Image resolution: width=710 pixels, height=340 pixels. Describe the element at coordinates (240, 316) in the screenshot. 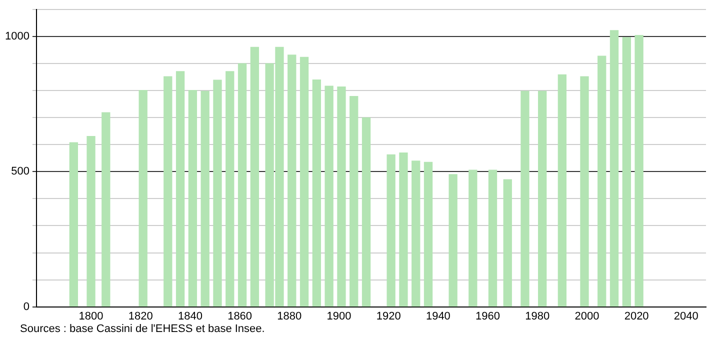

I see `x-tick-label: 1860` at that location.